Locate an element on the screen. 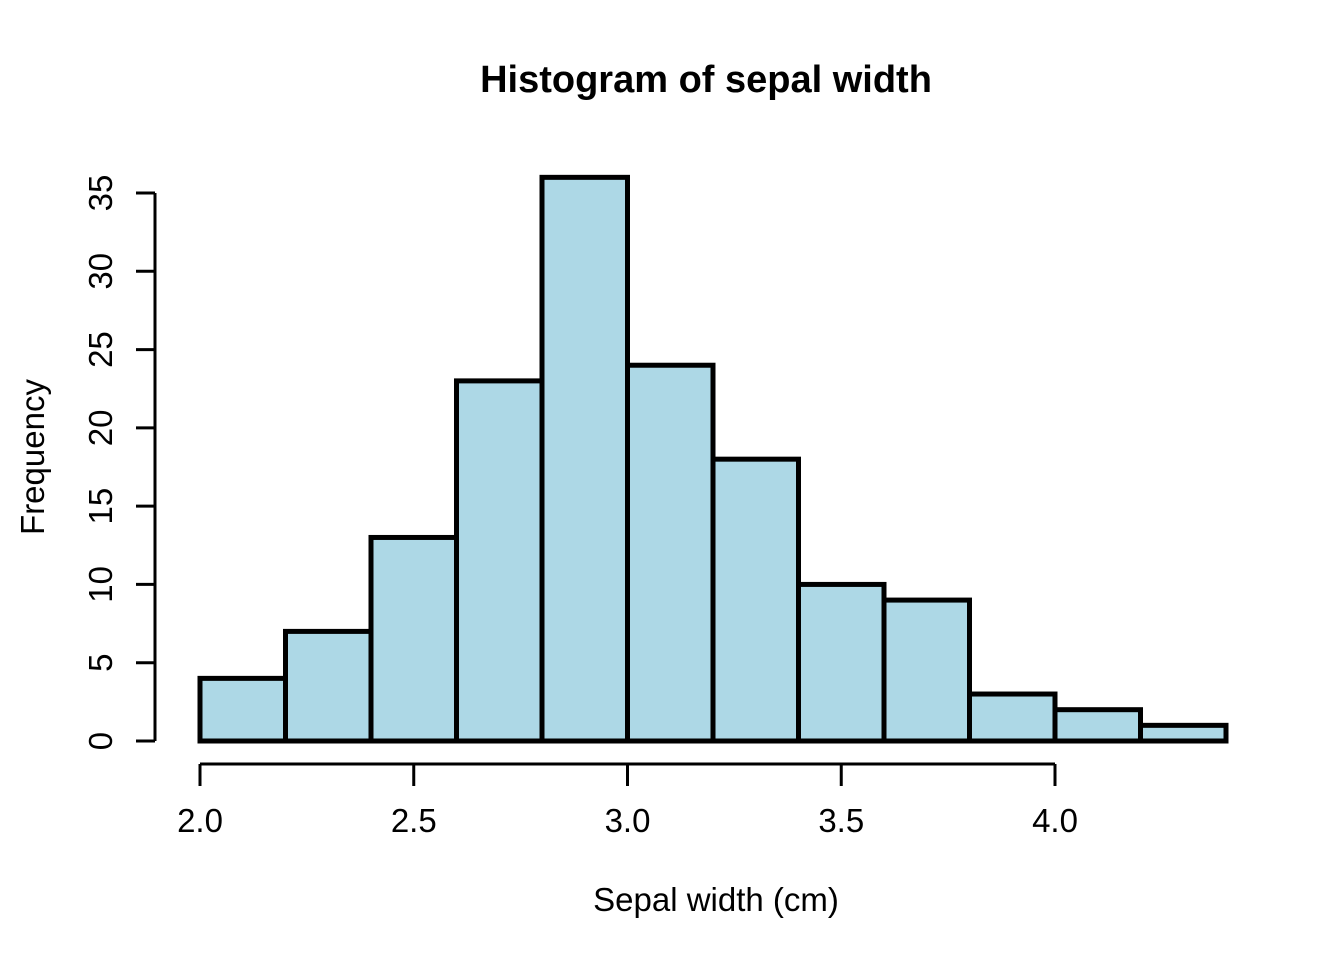 This screenshot has width=1344, height=960. y-tick-label: 0 is located at coordinates (100, 741).